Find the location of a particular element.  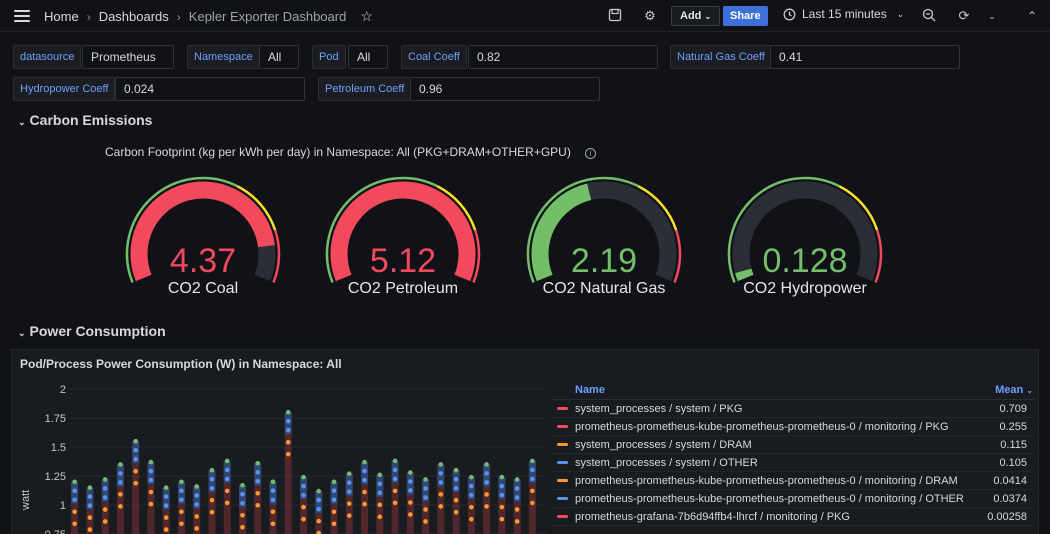

y-tick-label: 1.75 is located at coordinates (55, 419).